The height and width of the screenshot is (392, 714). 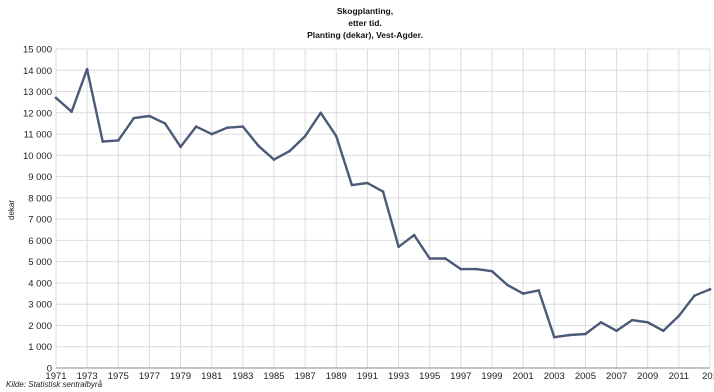 I want to click on x-tick-label: 1993, so click(x=398, y=376).